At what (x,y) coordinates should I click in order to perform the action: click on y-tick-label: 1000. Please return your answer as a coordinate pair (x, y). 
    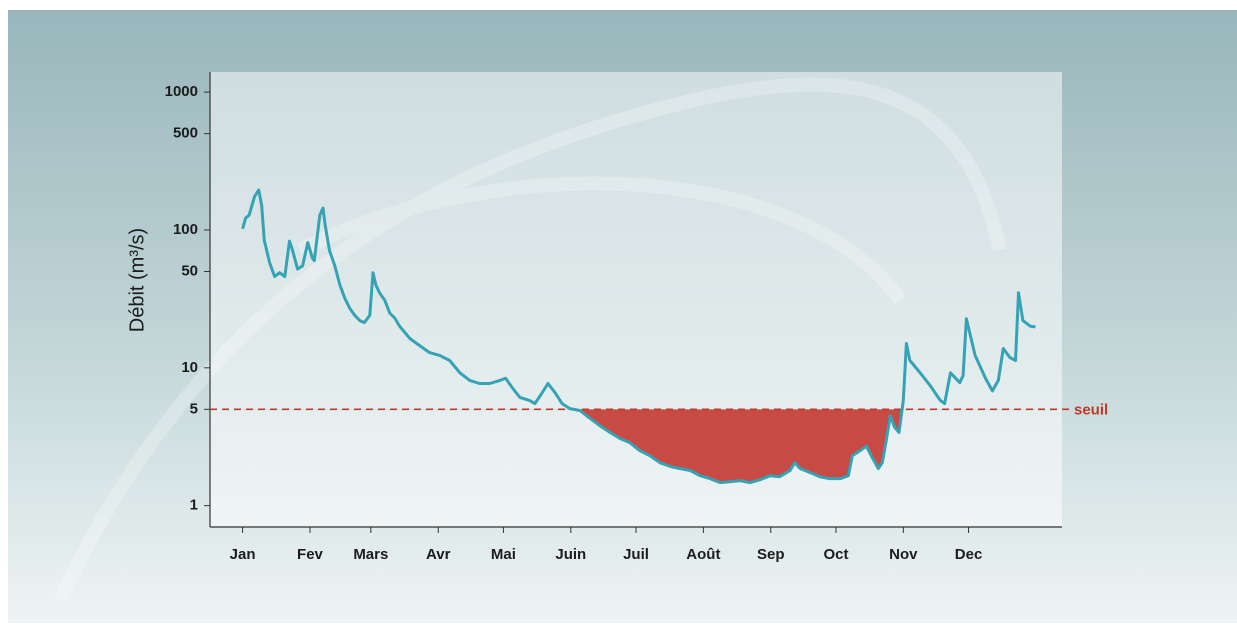
    Looking at the image, I should click on (181, 91).